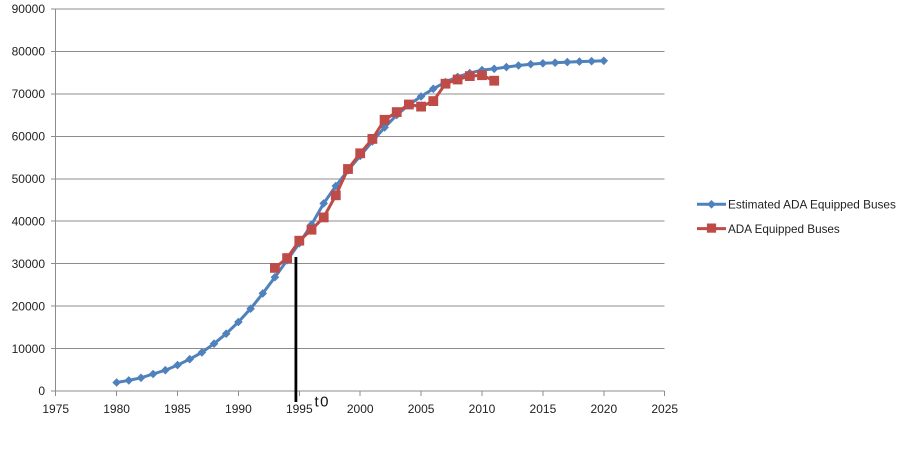 Image resolution: width=911 pixels, height=469 pixels. I want to click on svg-text: 0, so click(41, 391).